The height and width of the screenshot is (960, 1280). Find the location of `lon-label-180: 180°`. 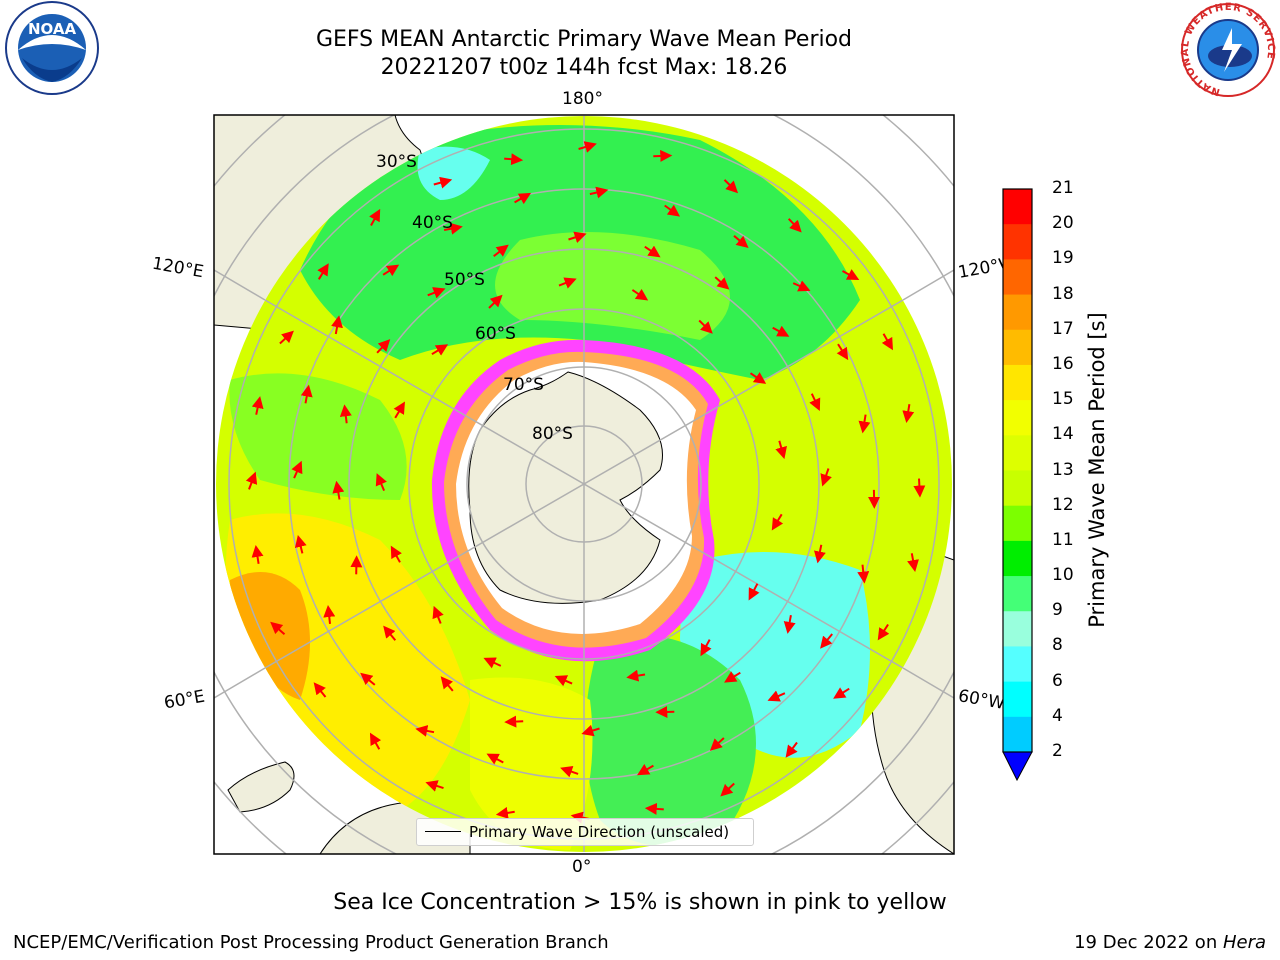

lon-label-180: 180° is located at coordinates (582, 99).